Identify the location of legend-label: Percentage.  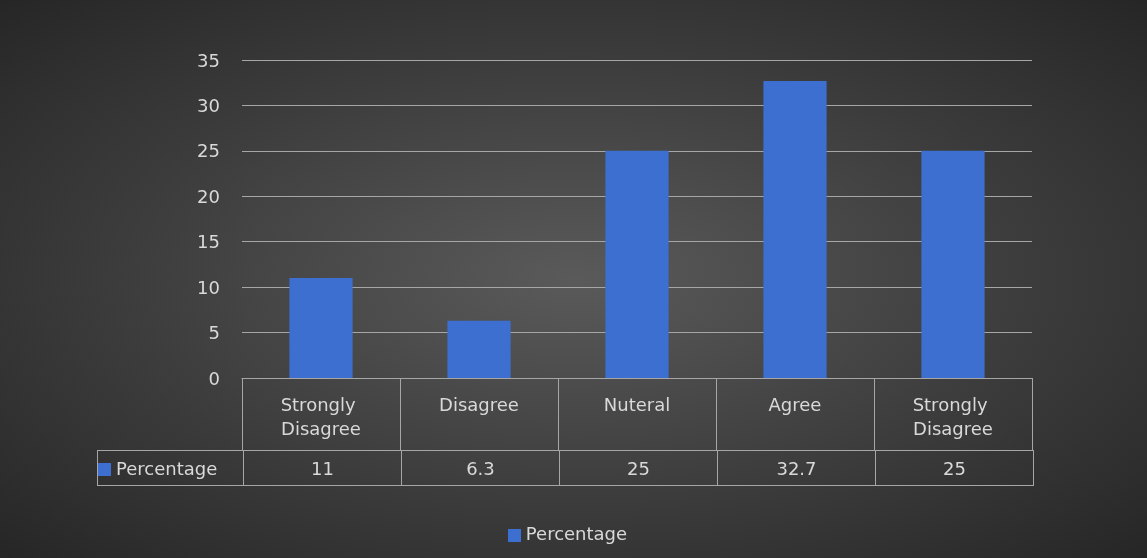
(170, 468).